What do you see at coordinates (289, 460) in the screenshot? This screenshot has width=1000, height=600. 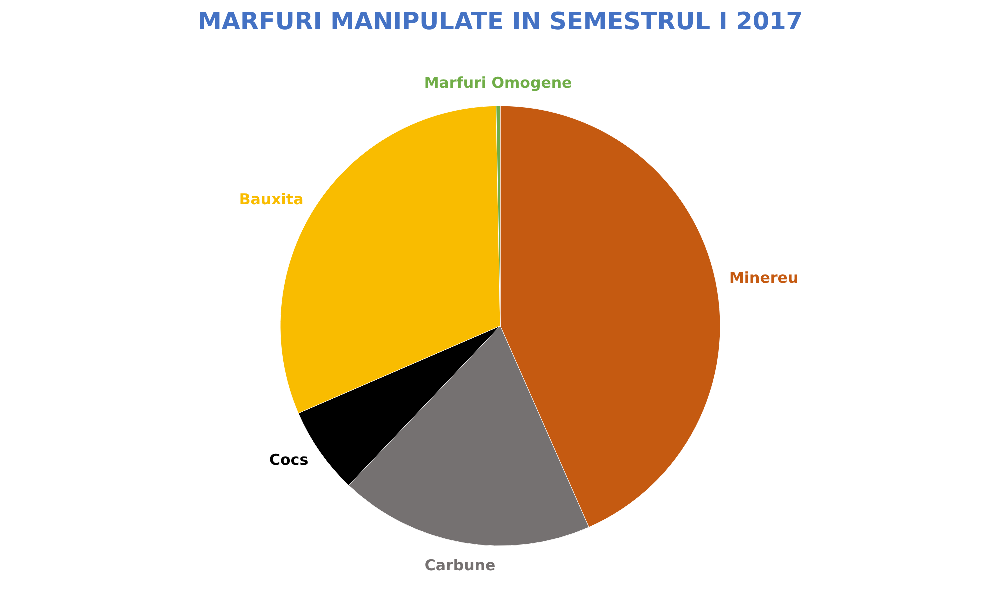 I see `slice-label: Cocs` at bounding box center [289, 460].